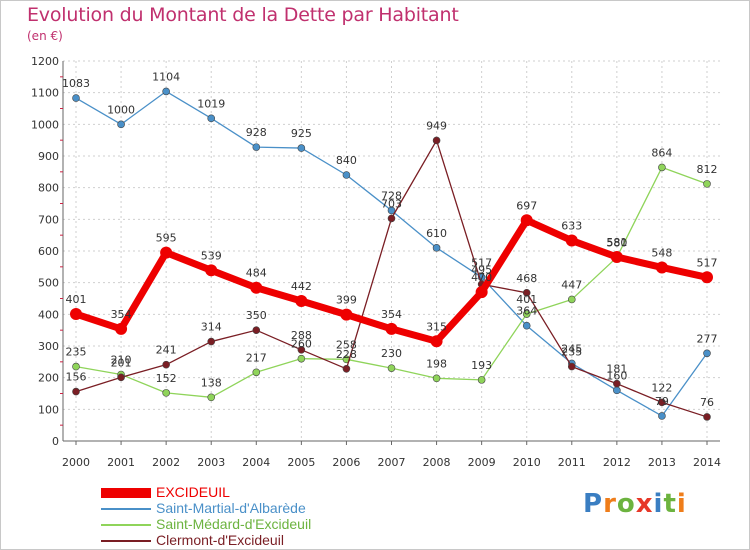 The image size is (750, 550). Describe the element at coordinates (436, 326) in the screenshot. I see `data-label-excideuil: 315` at that location.